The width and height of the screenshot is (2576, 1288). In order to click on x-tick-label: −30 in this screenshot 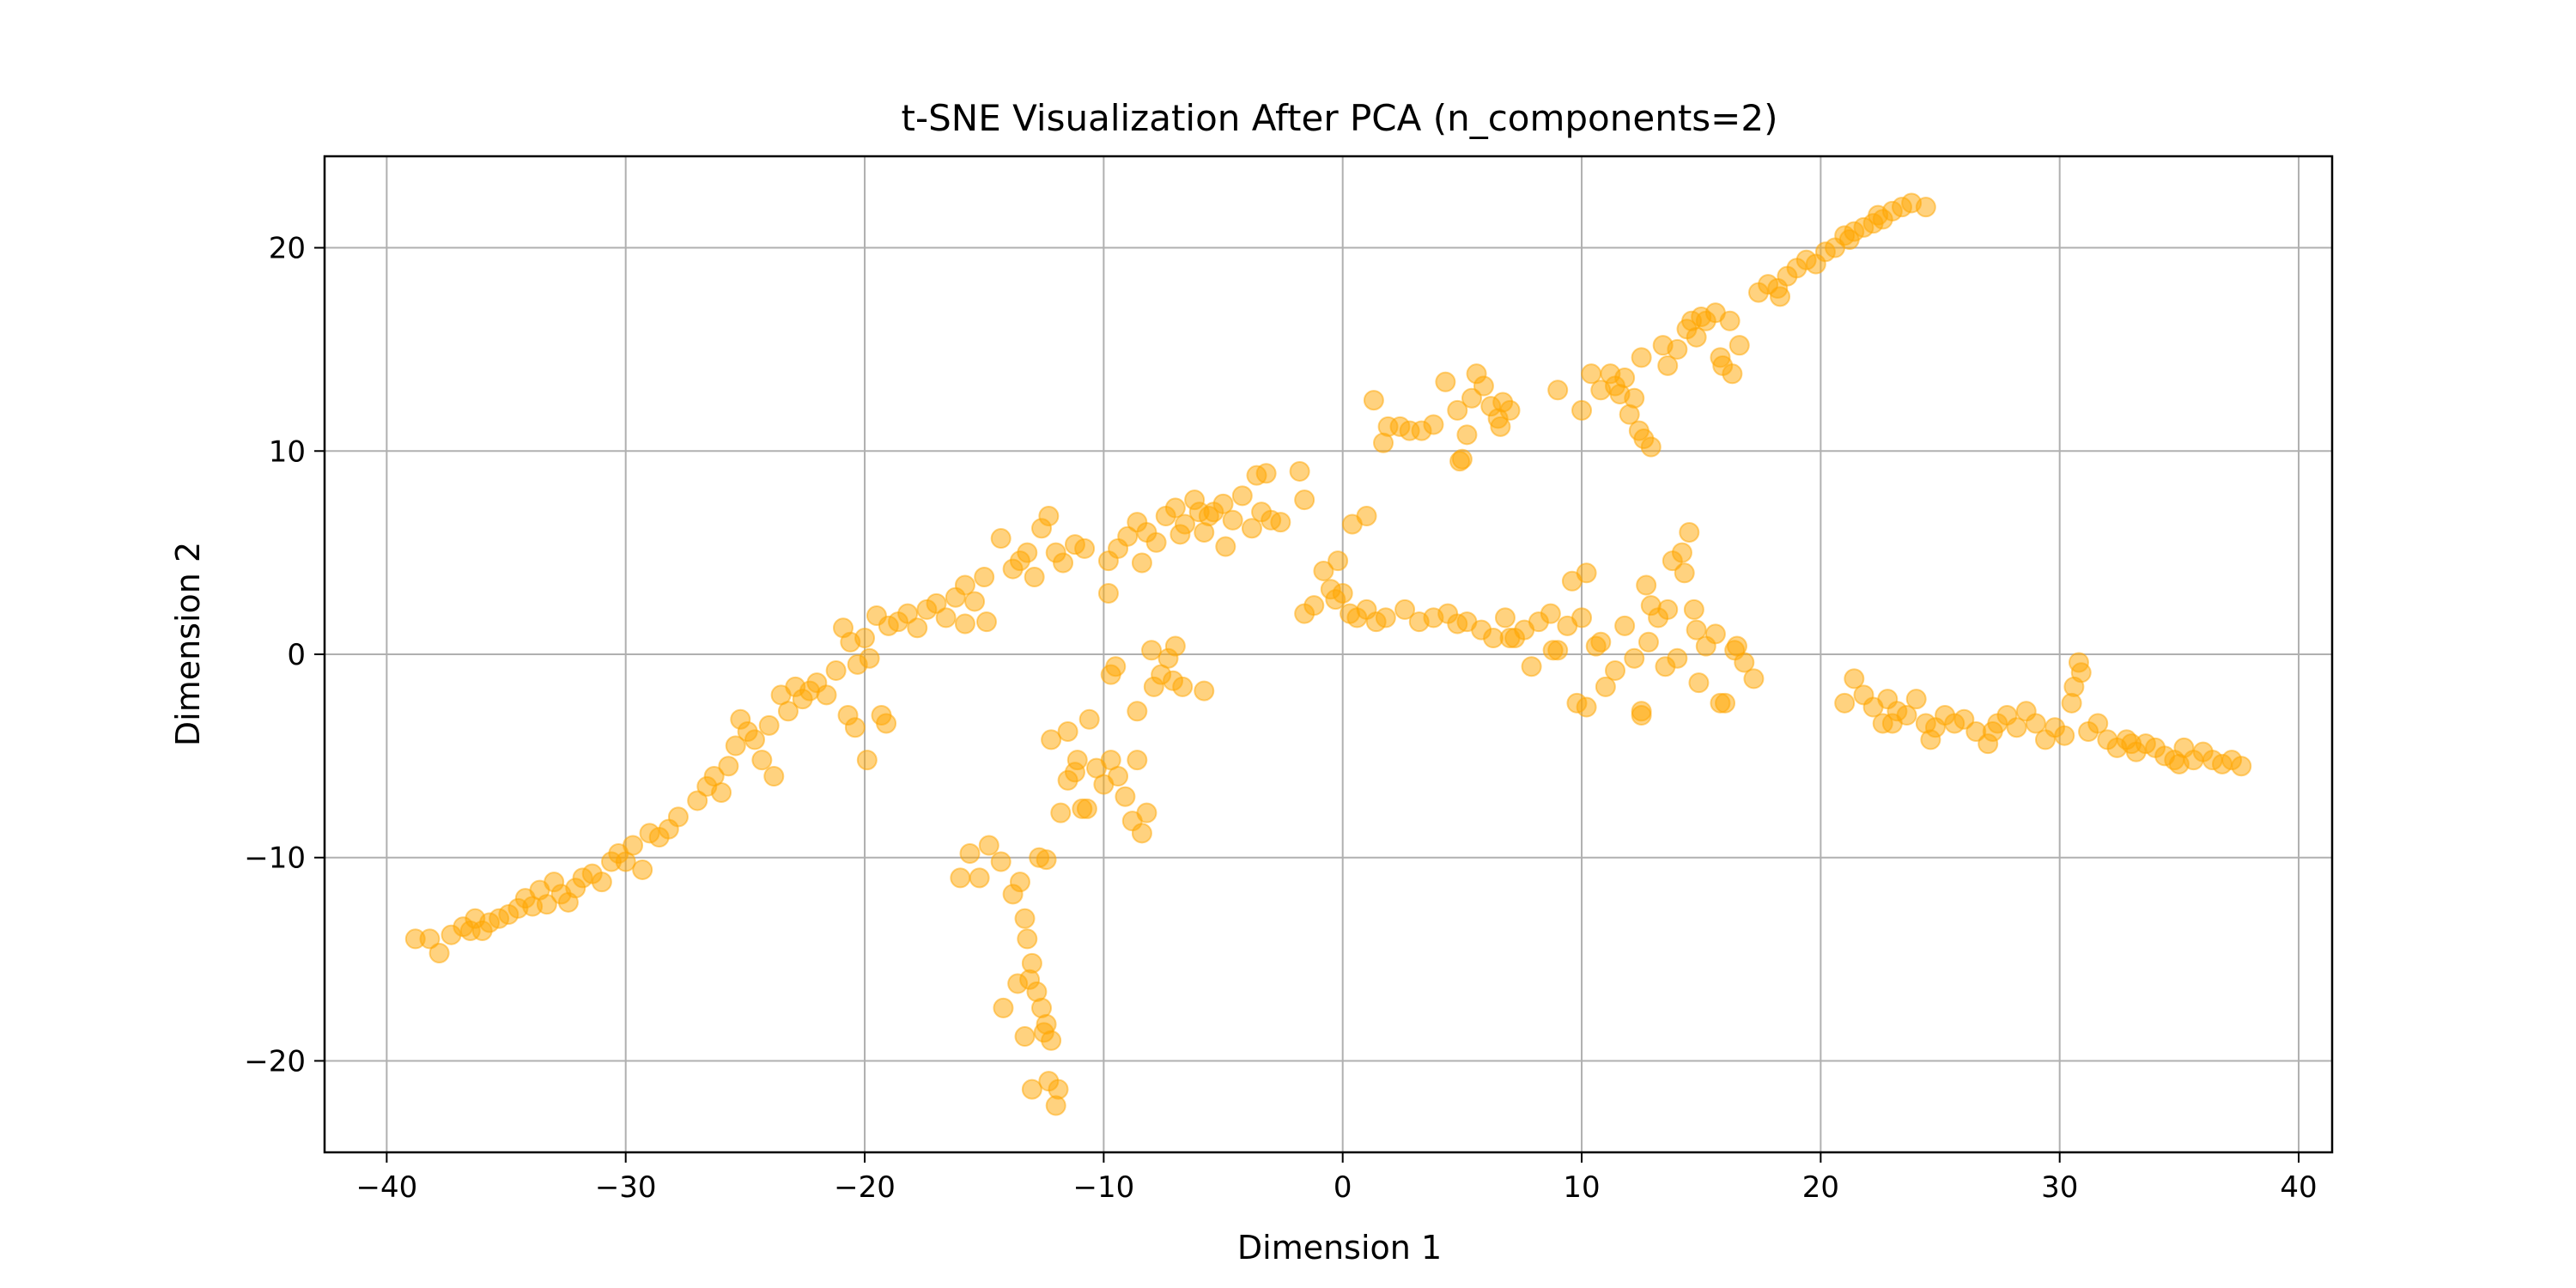, I will do `click(626, 1188)`.